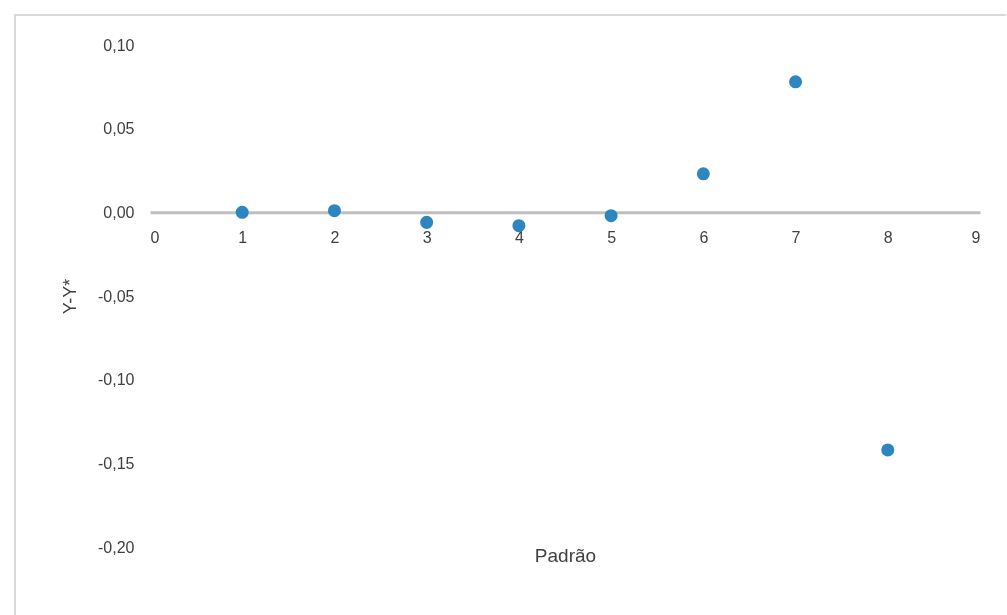  I want to click on x-tick-label: 3, so click(427, 237).